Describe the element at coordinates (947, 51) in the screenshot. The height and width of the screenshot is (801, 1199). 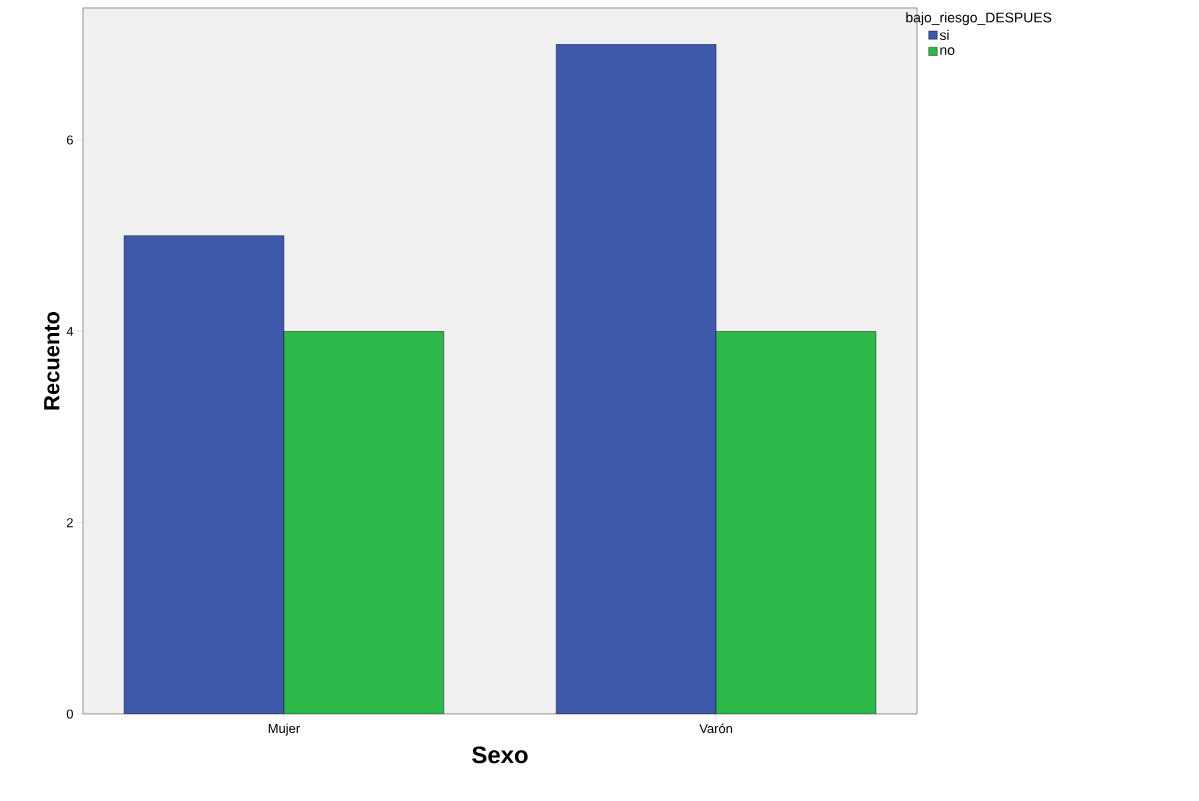
I see `legend-label: no` at that location.